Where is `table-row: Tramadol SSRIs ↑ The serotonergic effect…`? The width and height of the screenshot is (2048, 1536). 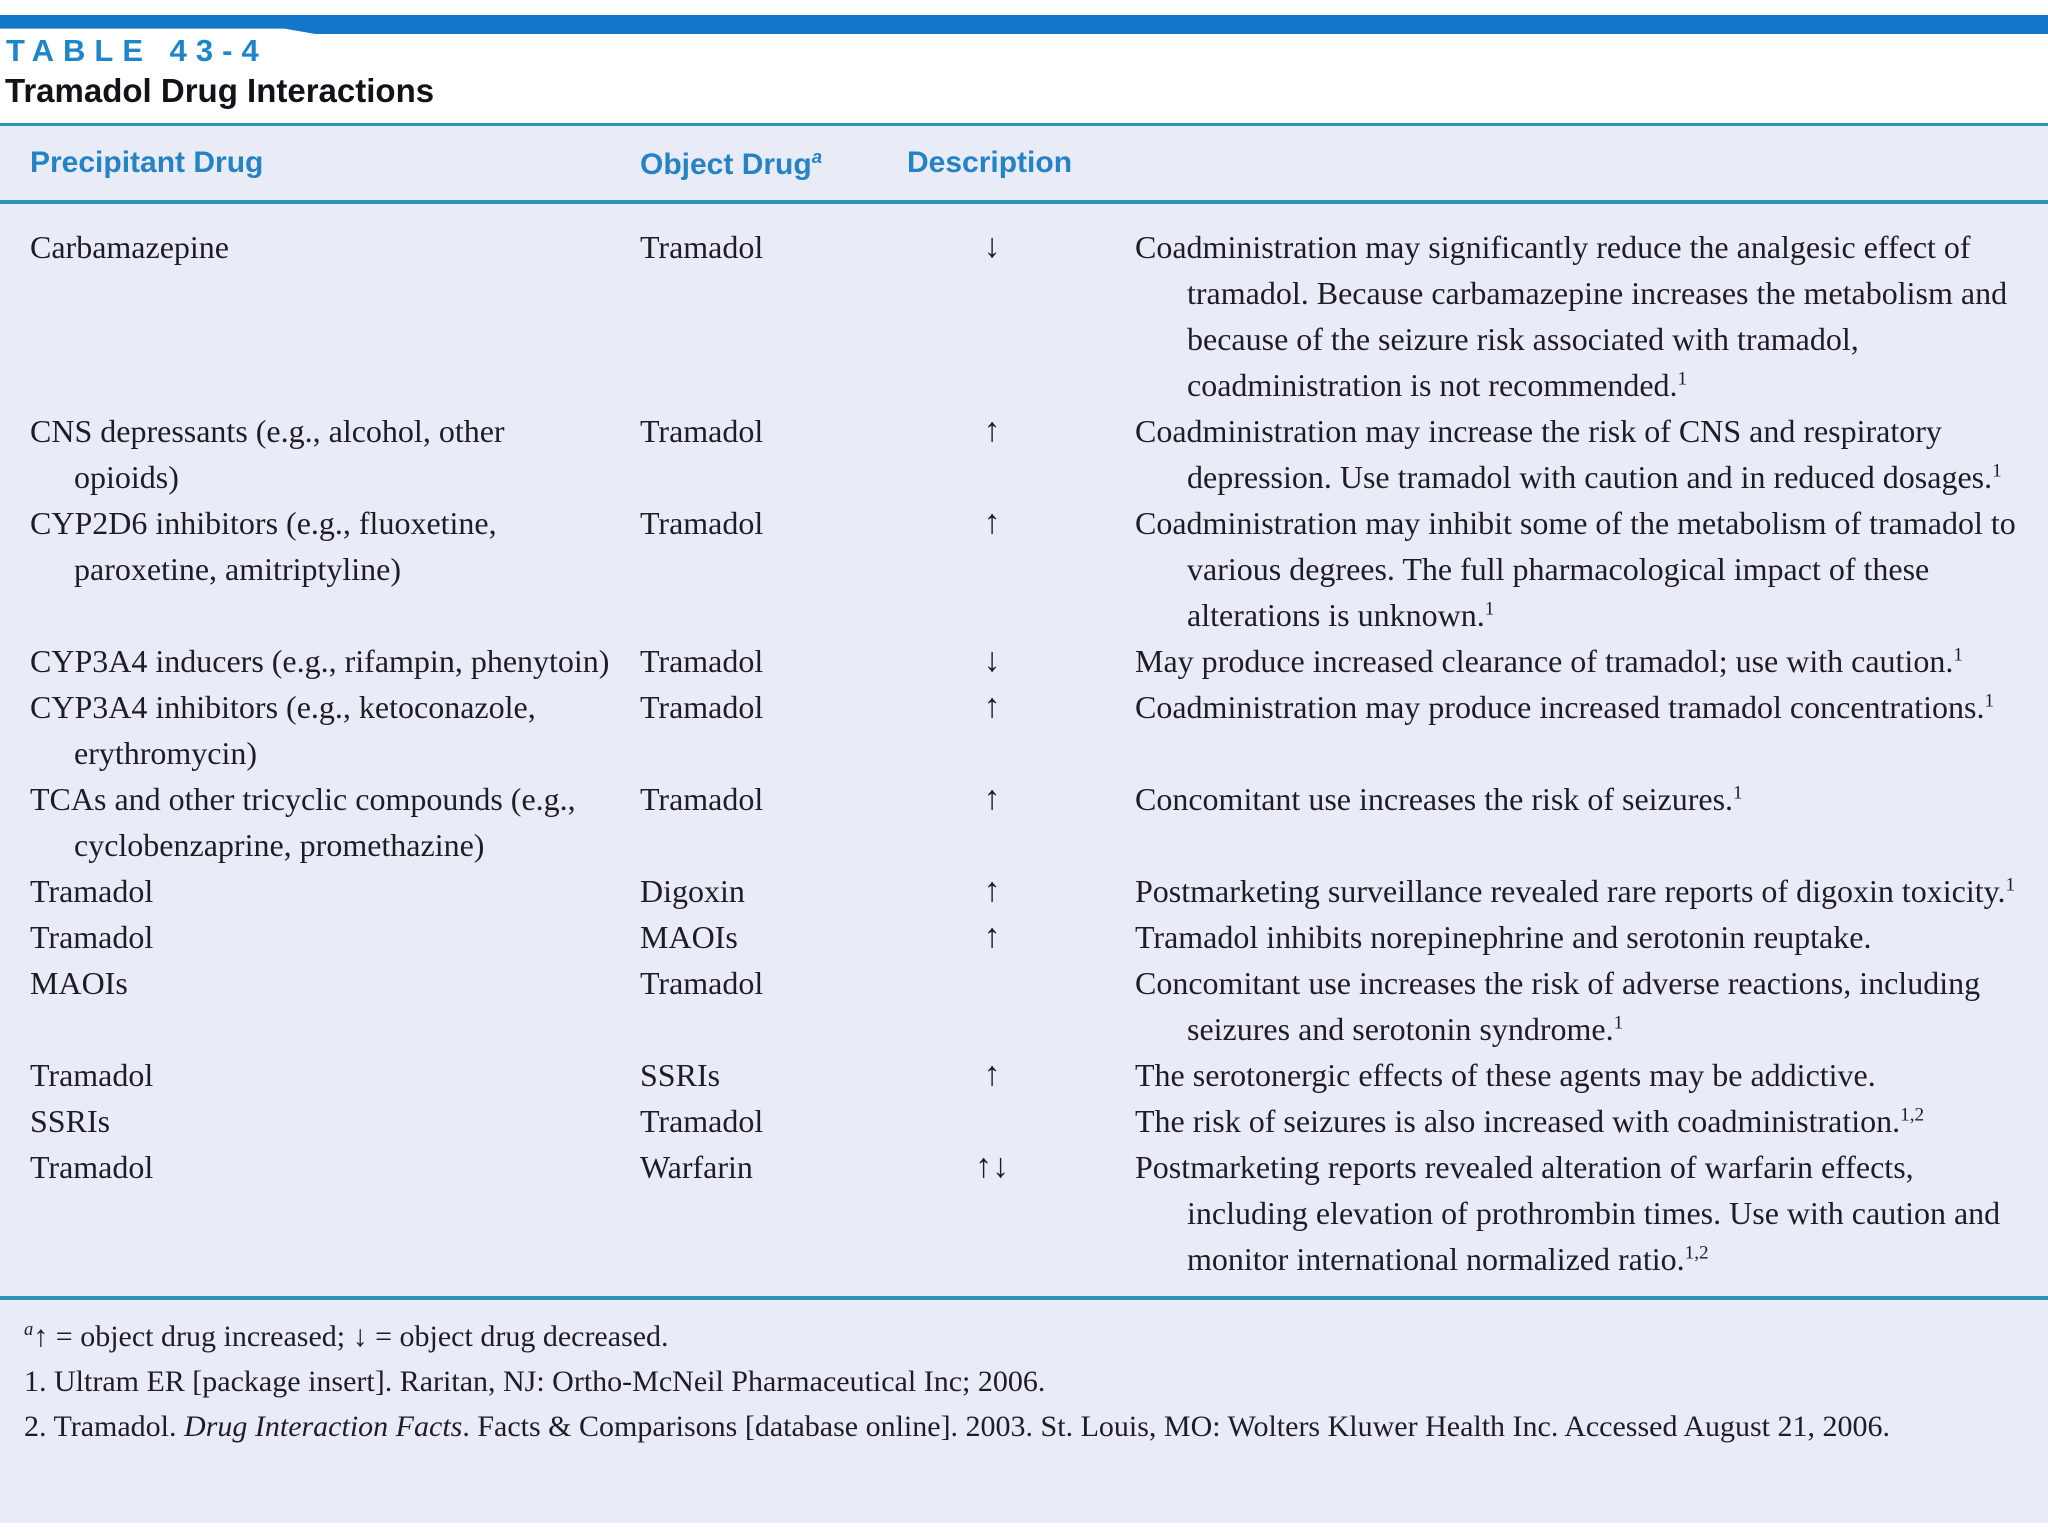
table-row: Tramadol SSRIs ↑ The serotonergic effect… is located at coordinates (1024, 1075).